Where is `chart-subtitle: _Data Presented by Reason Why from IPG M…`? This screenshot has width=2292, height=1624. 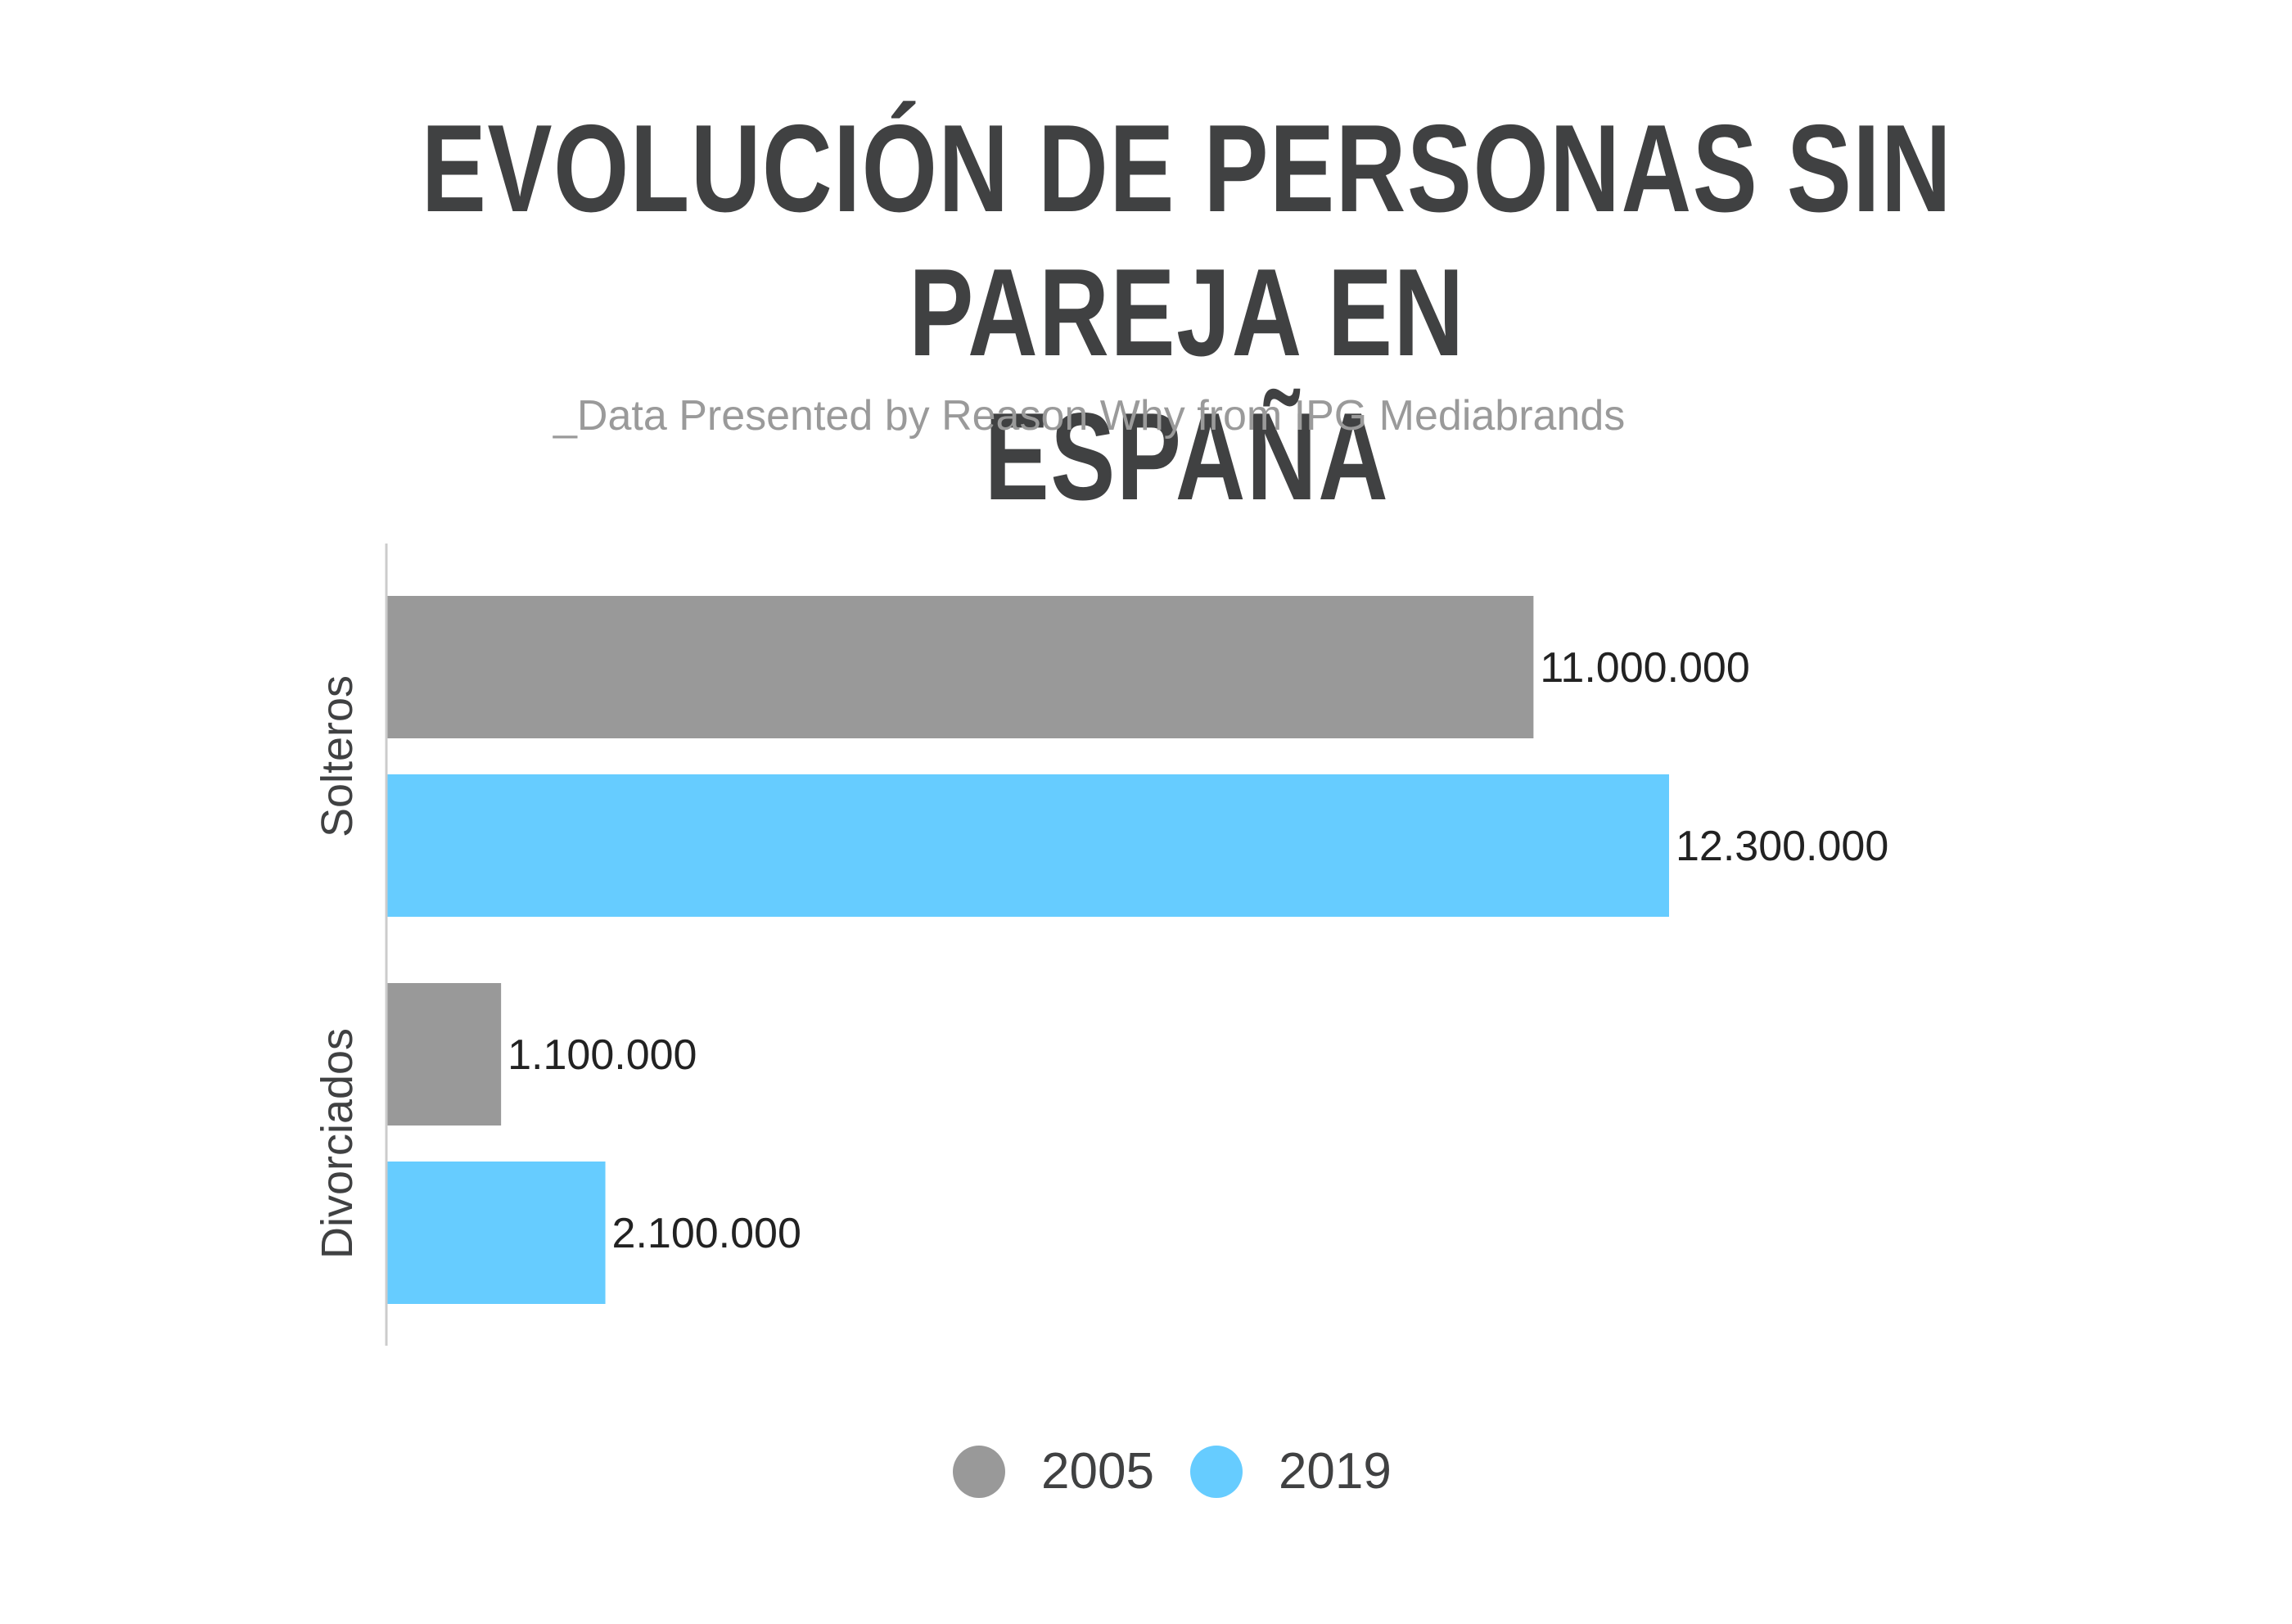
chart-subtitle: _Data Presented by Reason Why from IPG M… is located at coordinates (1090, 416).